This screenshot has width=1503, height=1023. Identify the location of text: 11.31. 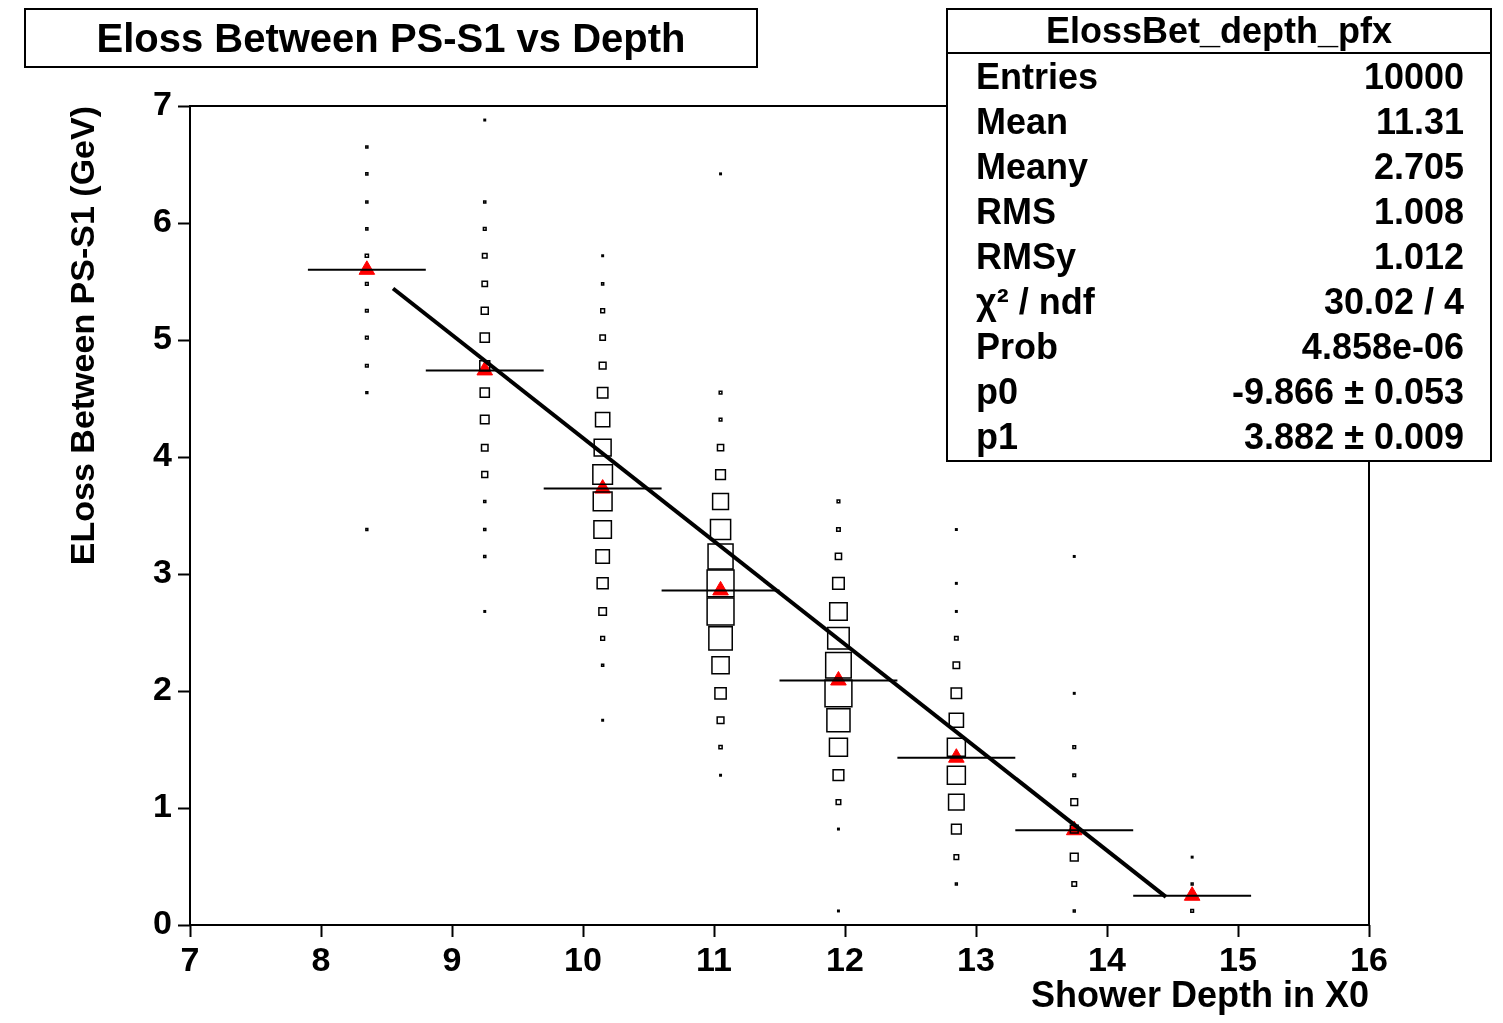
(1419, 122).